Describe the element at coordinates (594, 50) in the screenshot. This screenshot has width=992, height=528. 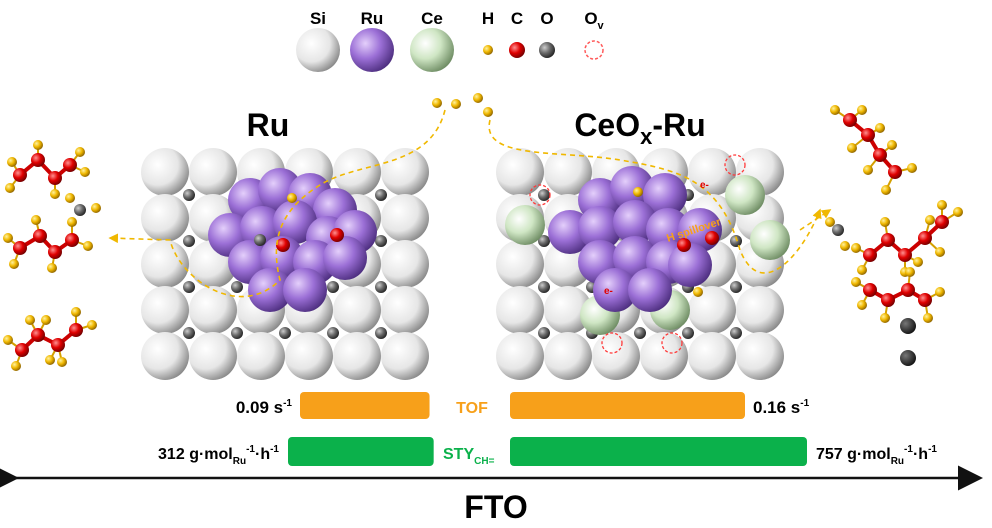
I see `legend-oxygen-vacancy-icon` at that location.